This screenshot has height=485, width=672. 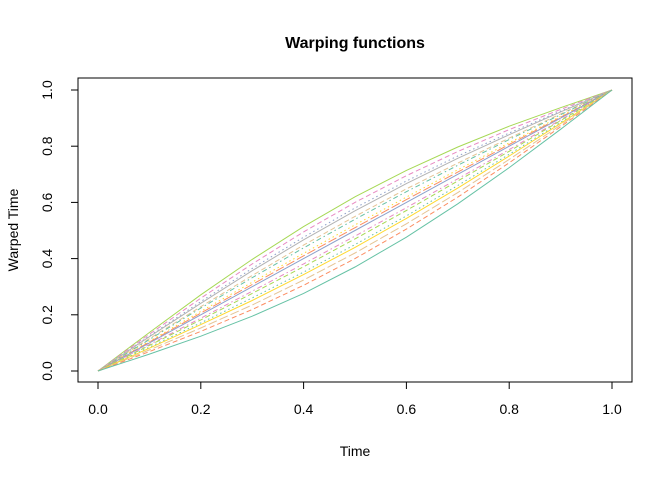 What do you see at coordinates (509, 409) in the screenshot?
I see `x-tick-label: 0.8` at bounding box center [509, 409].